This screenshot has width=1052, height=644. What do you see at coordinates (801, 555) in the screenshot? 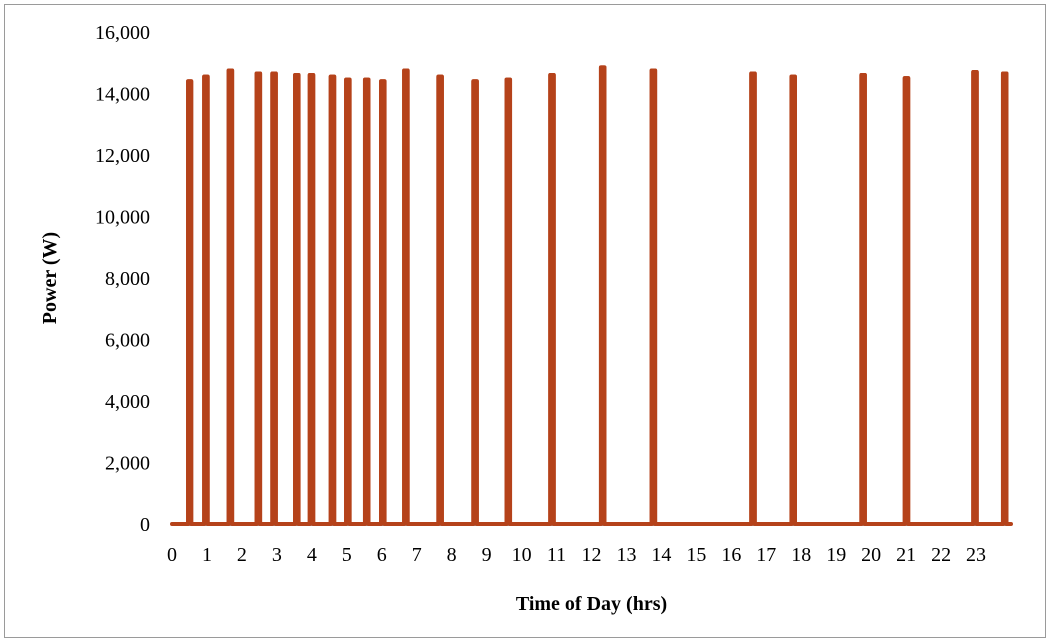
I see `x-tick-label: 18` at bounding box center [801, 555].